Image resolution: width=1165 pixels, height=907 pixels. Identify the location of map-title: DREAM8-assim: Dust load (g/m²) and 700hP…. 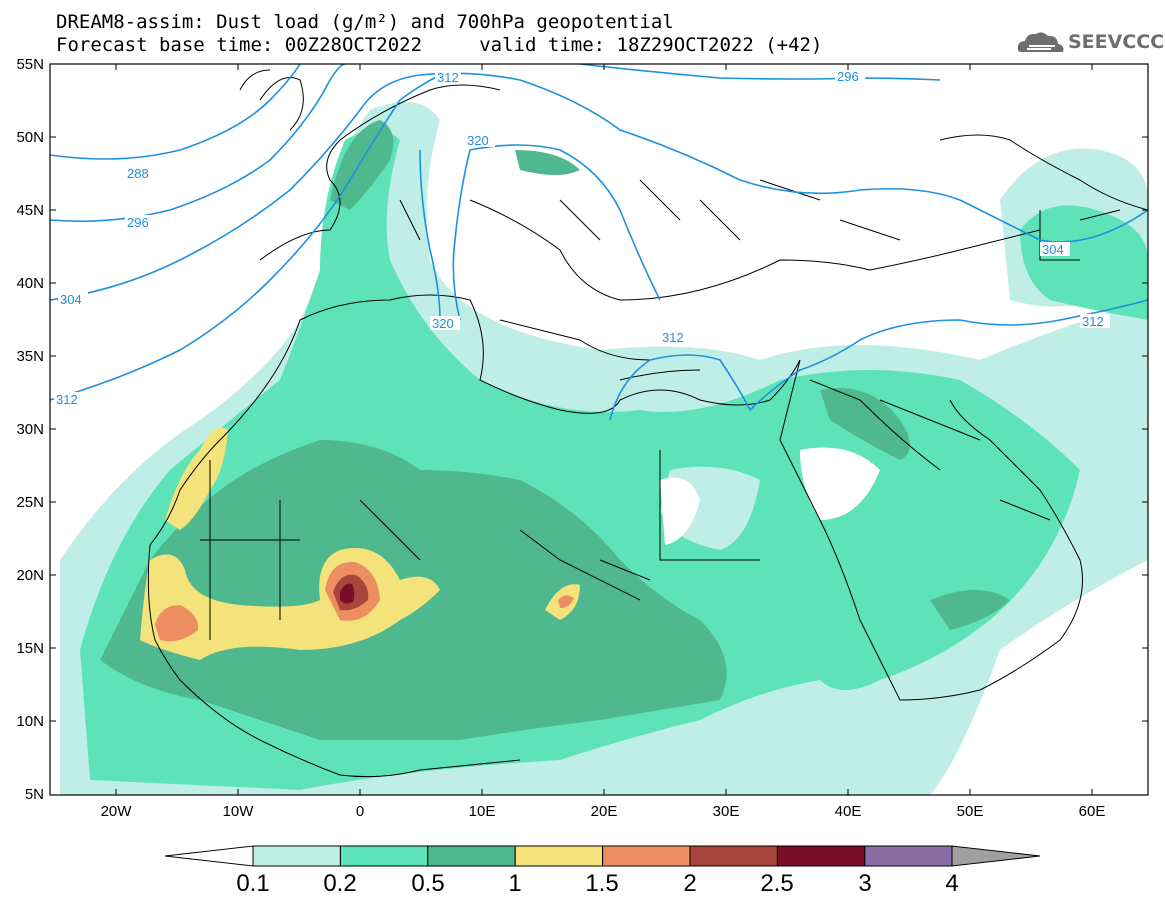
(365, 22).